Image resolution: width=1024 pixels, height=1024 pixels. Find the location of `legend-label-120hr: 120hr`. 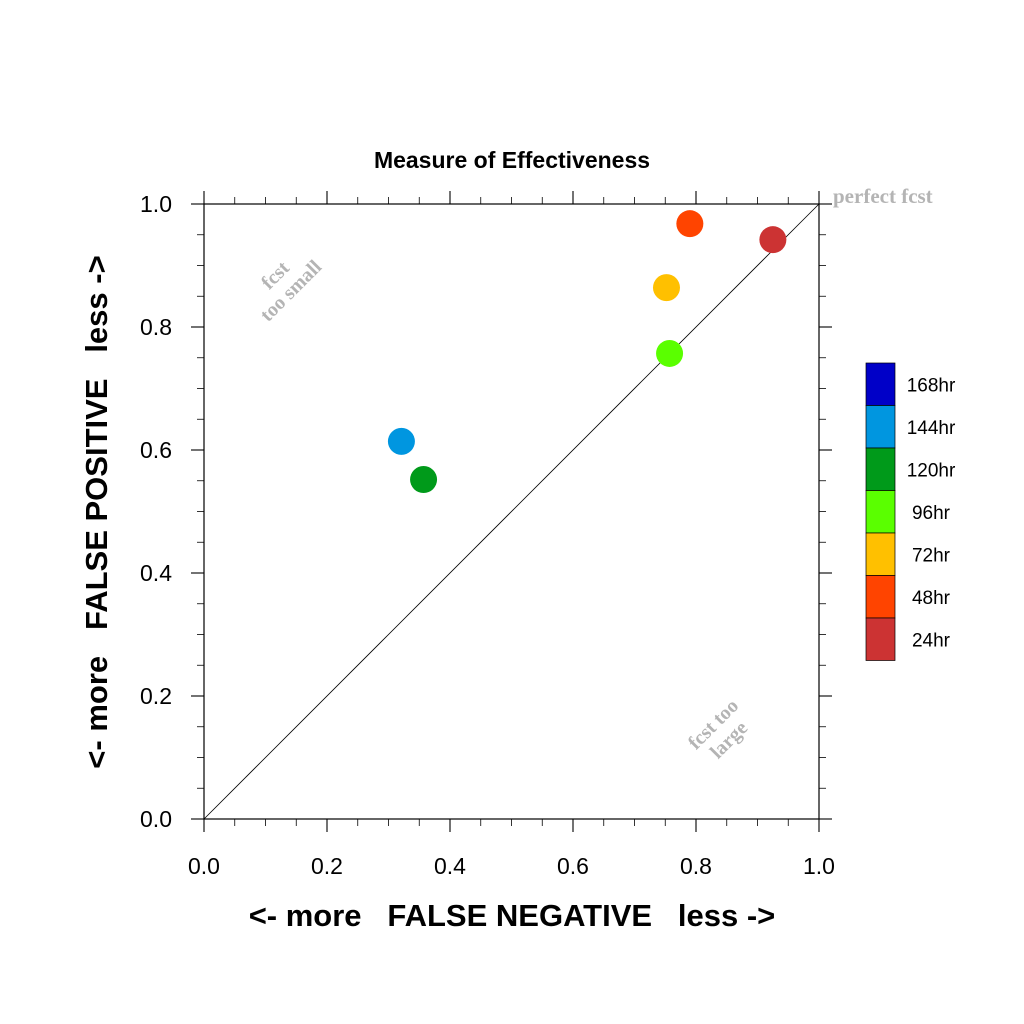

legend-label-120hr: 120hr is located at coordinates (931, 470).